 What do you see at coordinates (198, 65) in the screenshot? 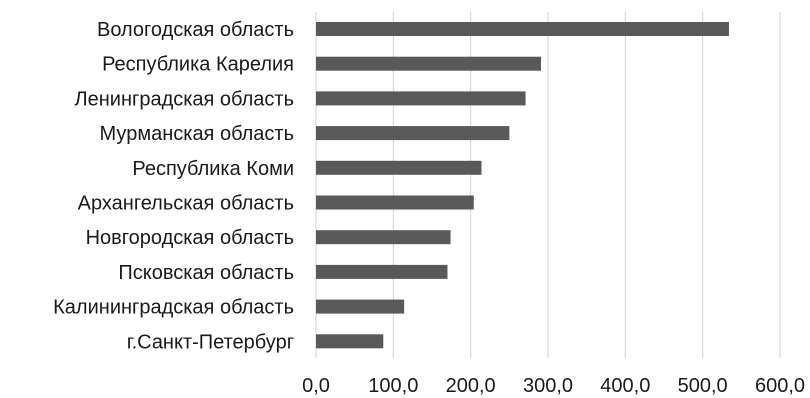
I see `category-label: Республика Карелия` at bounding box center [198, 65].